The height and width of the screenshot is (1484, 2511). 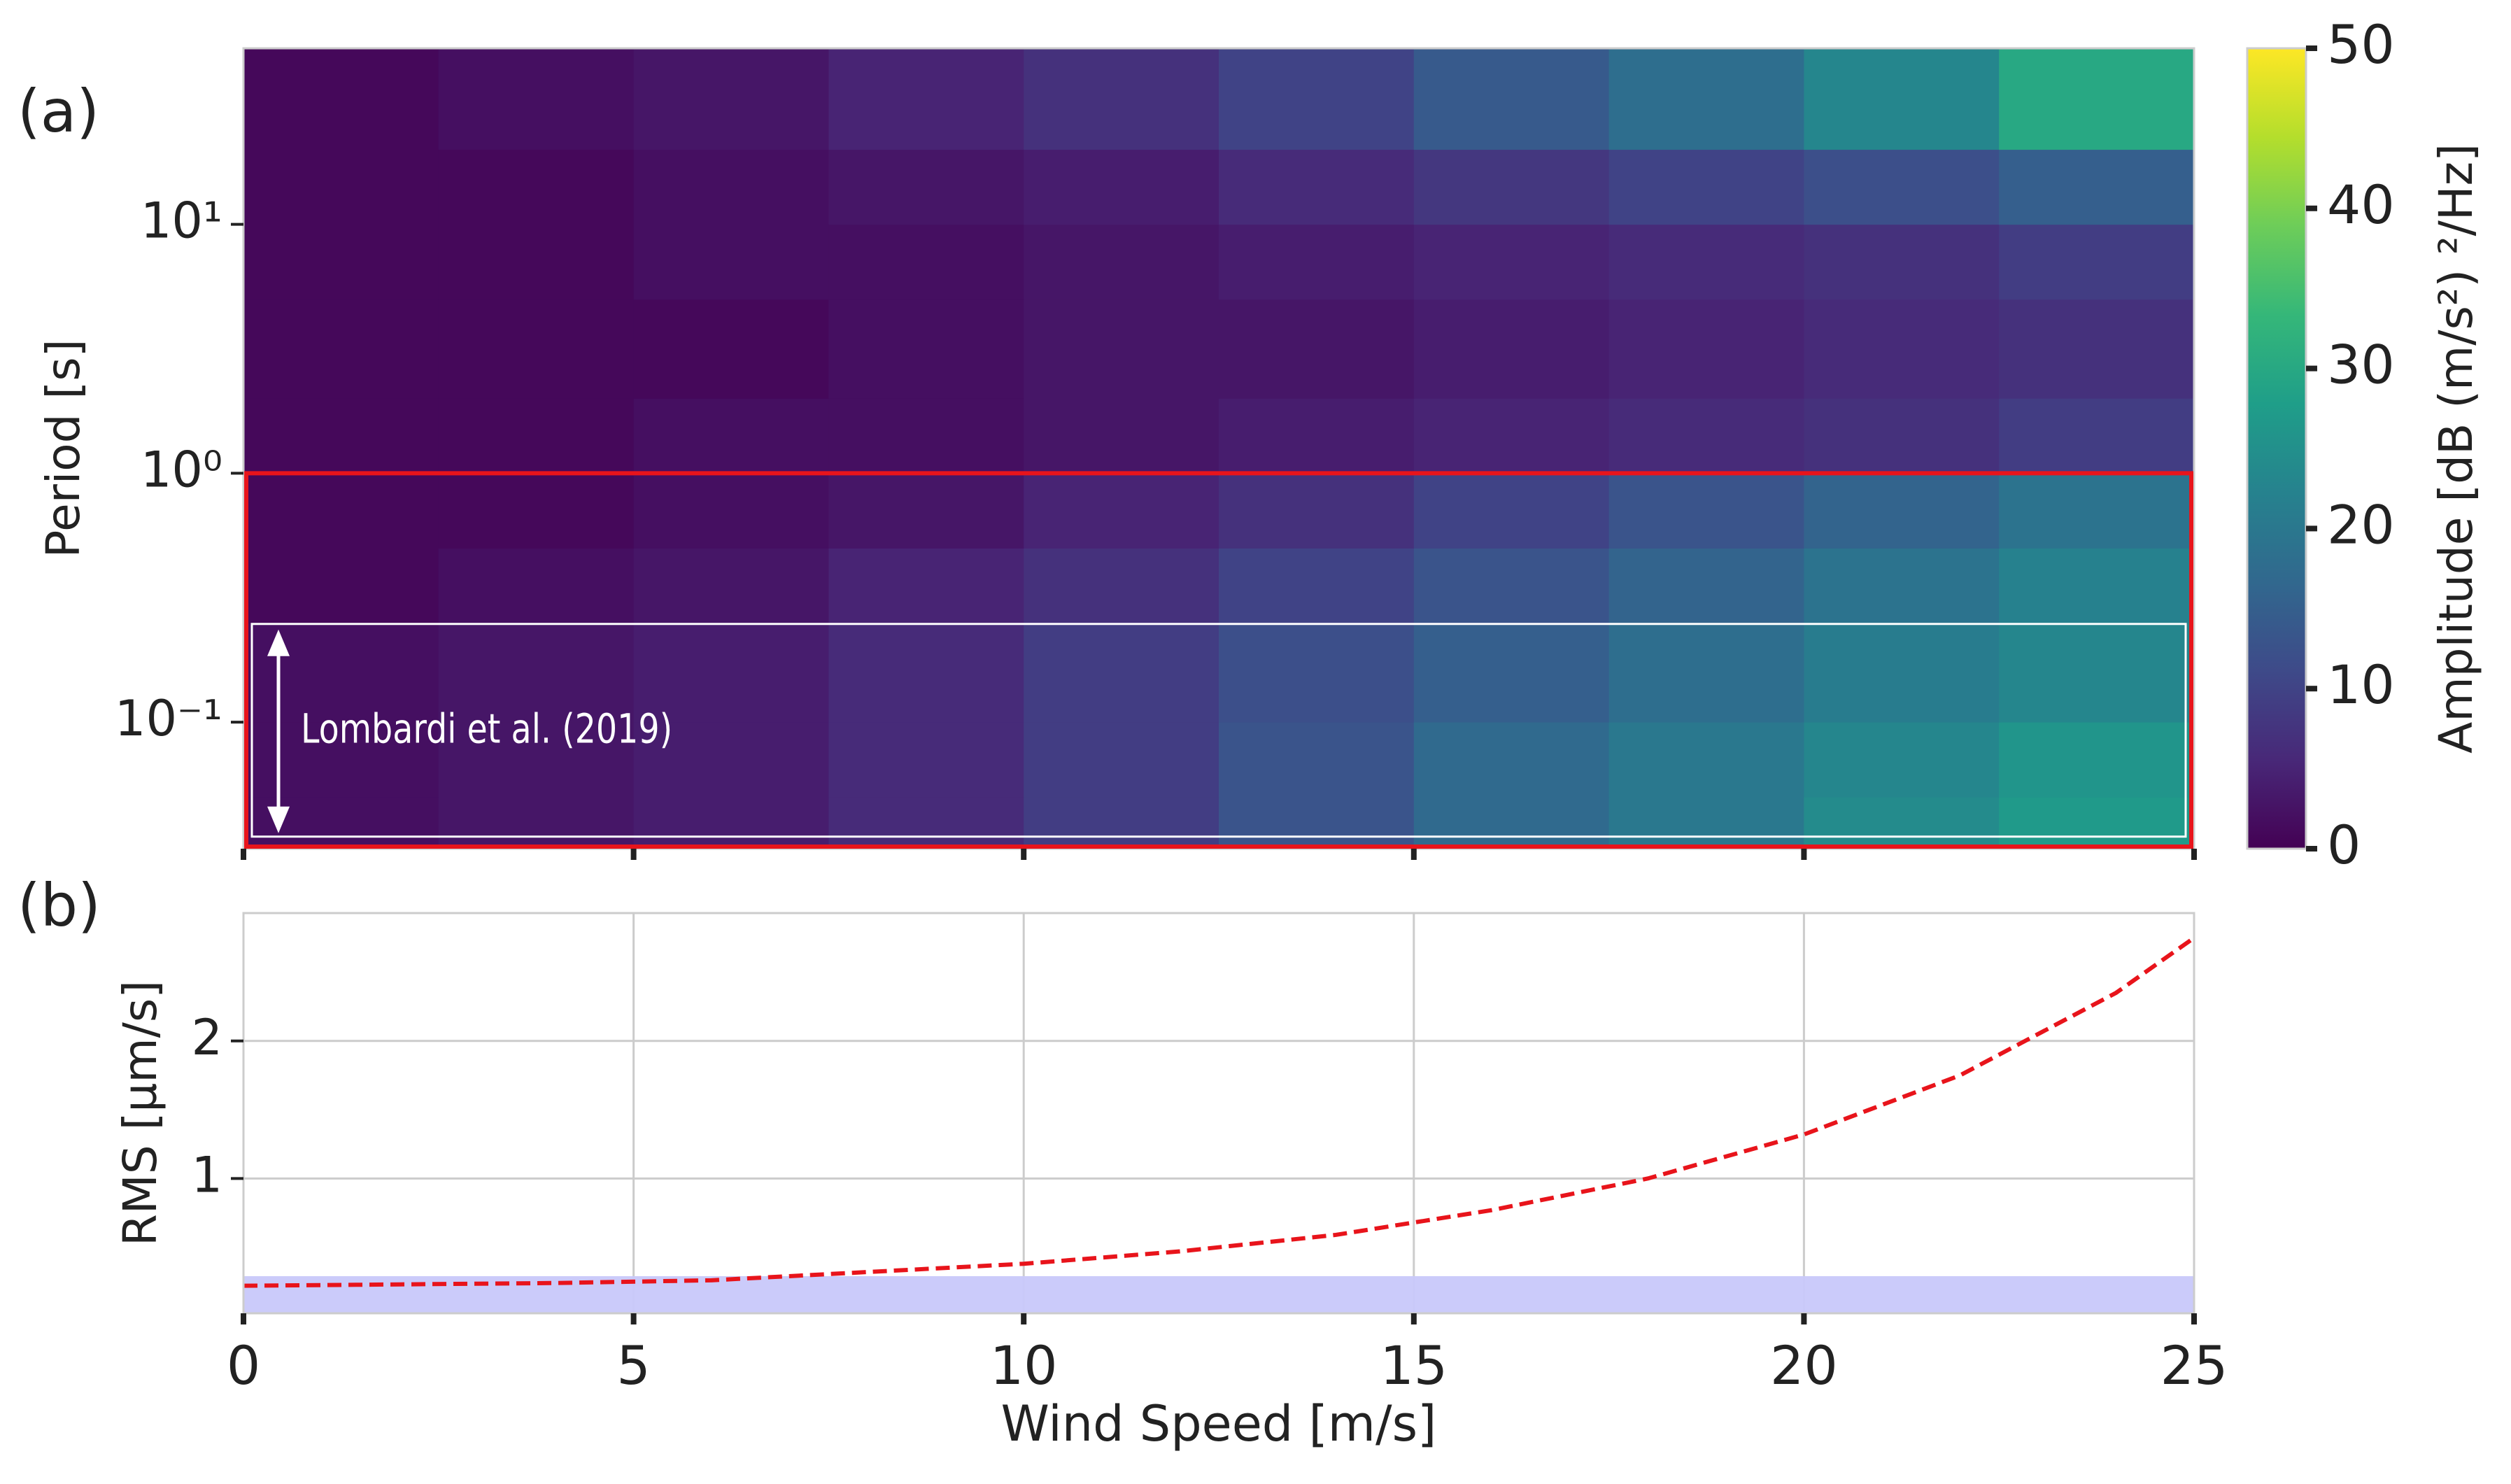 I want to click on highlight-box, so click(x=1218, y=731).